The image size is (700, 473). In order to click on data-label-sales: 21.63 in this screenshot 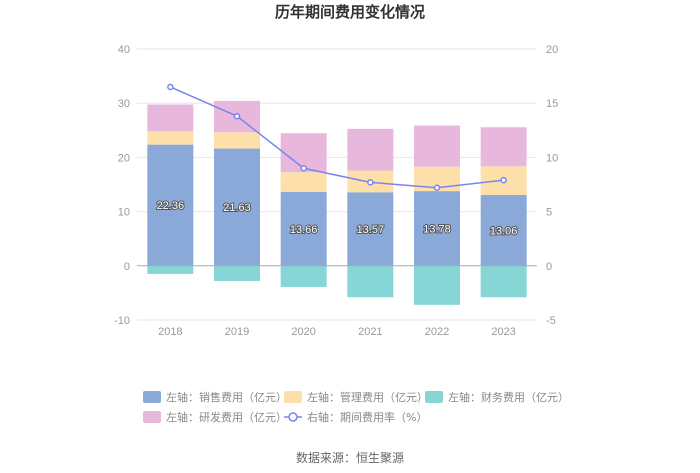, I will do `click(237, 208)`.